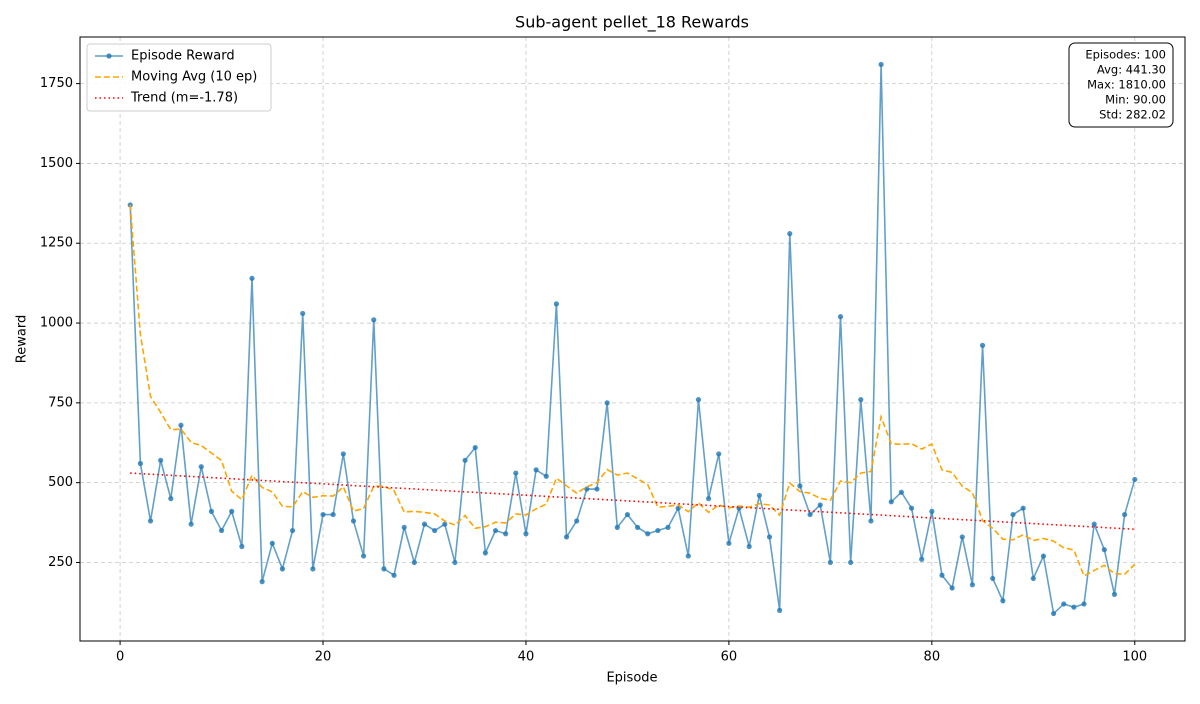 The height and width of the screenshot is (704, 1200). I want to click on stats-text: Episodes: 100, so click(1125, 55).